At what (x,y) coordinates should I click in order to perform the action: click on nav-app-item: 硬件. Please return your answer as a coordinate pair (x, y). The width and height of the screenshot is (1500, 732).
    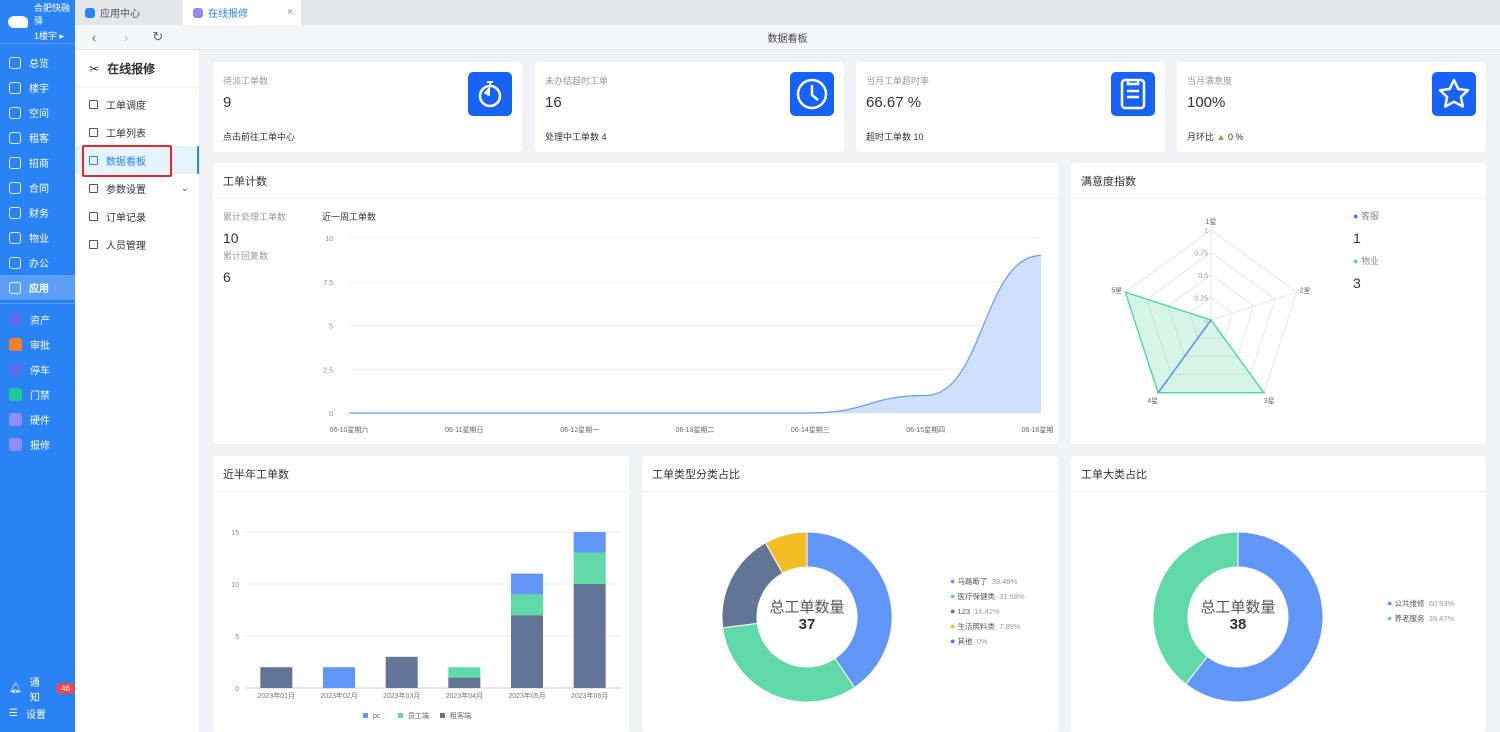
    Looking at the image, I should click on (37, 419).